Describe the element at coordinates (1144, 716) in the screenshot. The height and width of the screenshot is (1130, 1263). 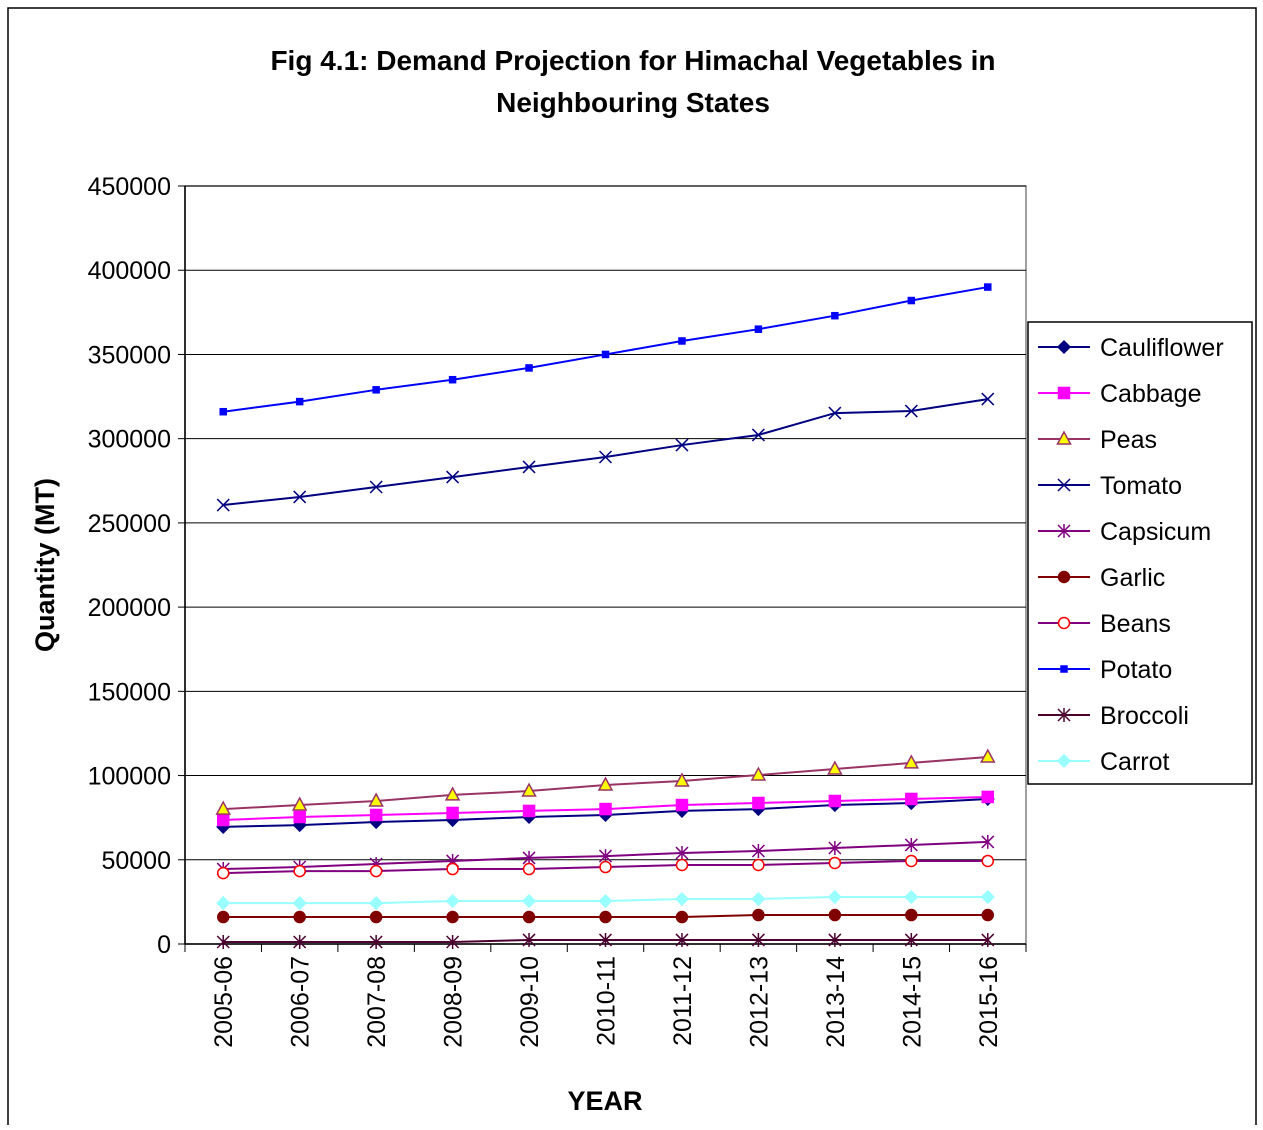
I see `legend-label: Broccoli` at that location.